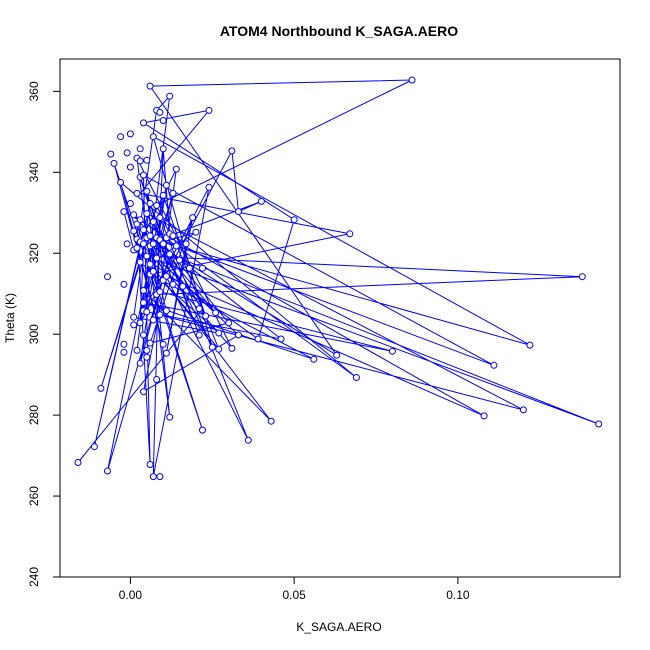  Describe the element at coordinates (131, 595) in the screenshot. I see `x-tick-label: 0.00` at that location.